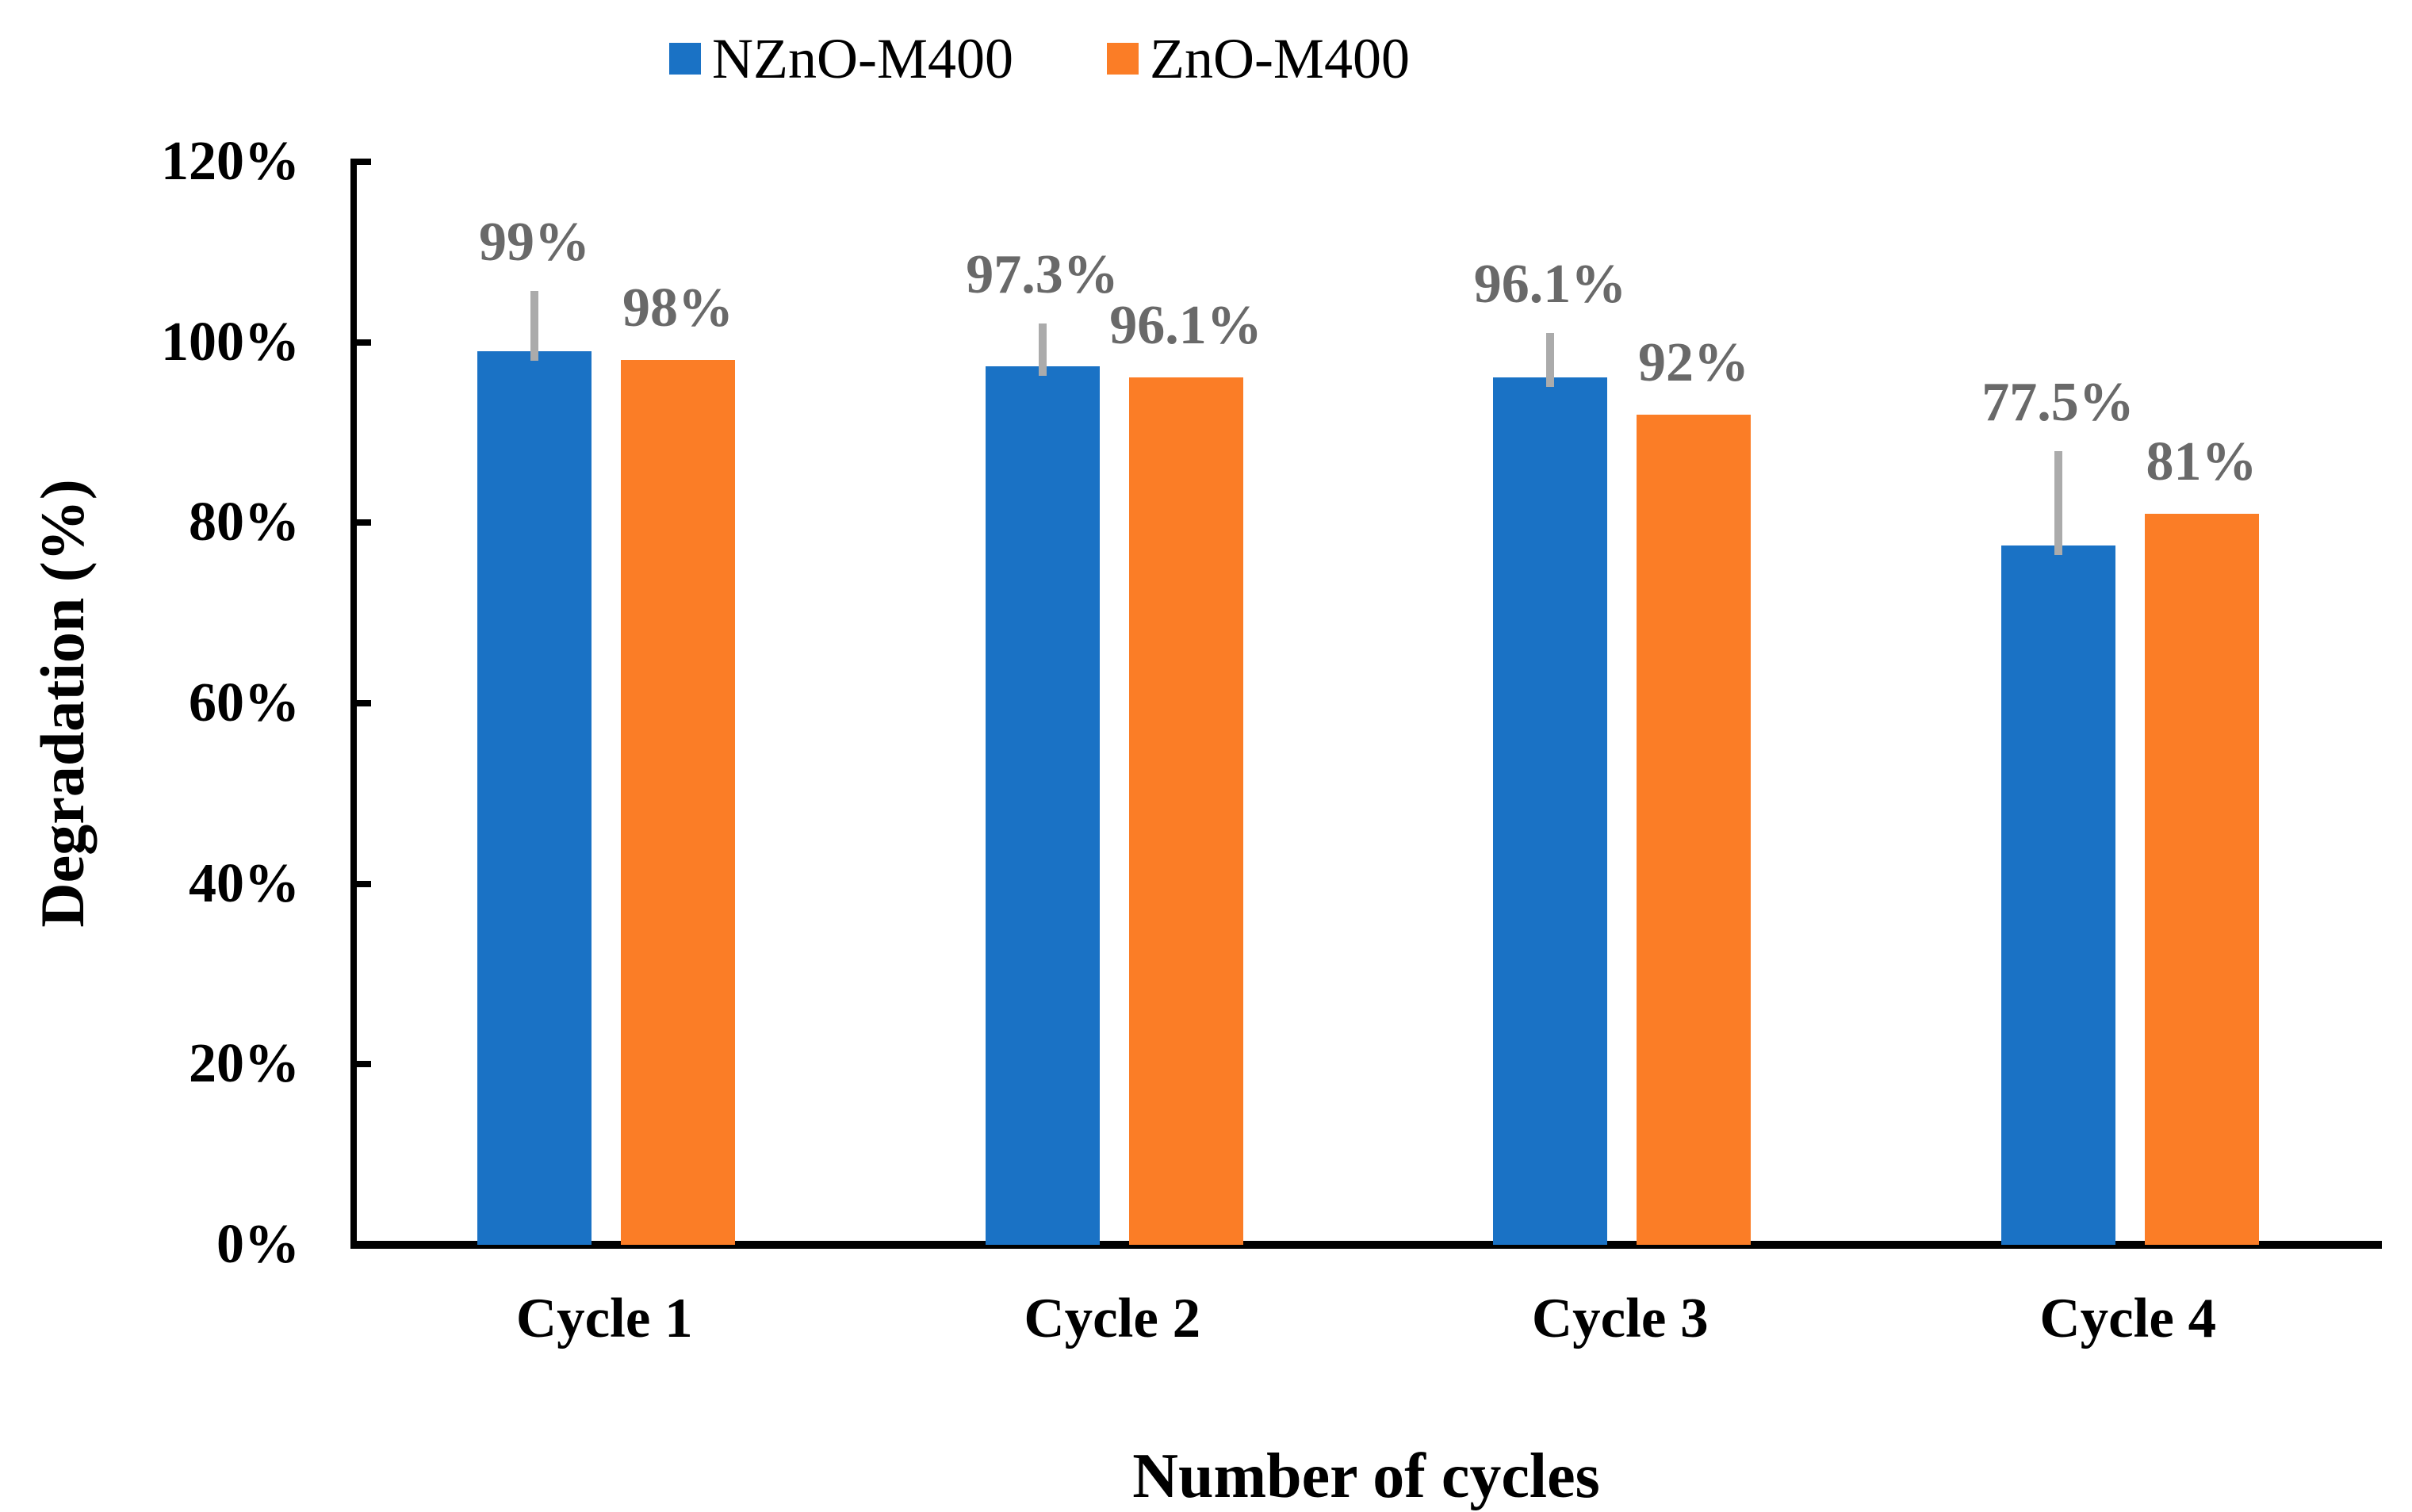 The height and width of the screenshot is (1512, 2412). I want to click on data-label: 99%, so click(534, 242).